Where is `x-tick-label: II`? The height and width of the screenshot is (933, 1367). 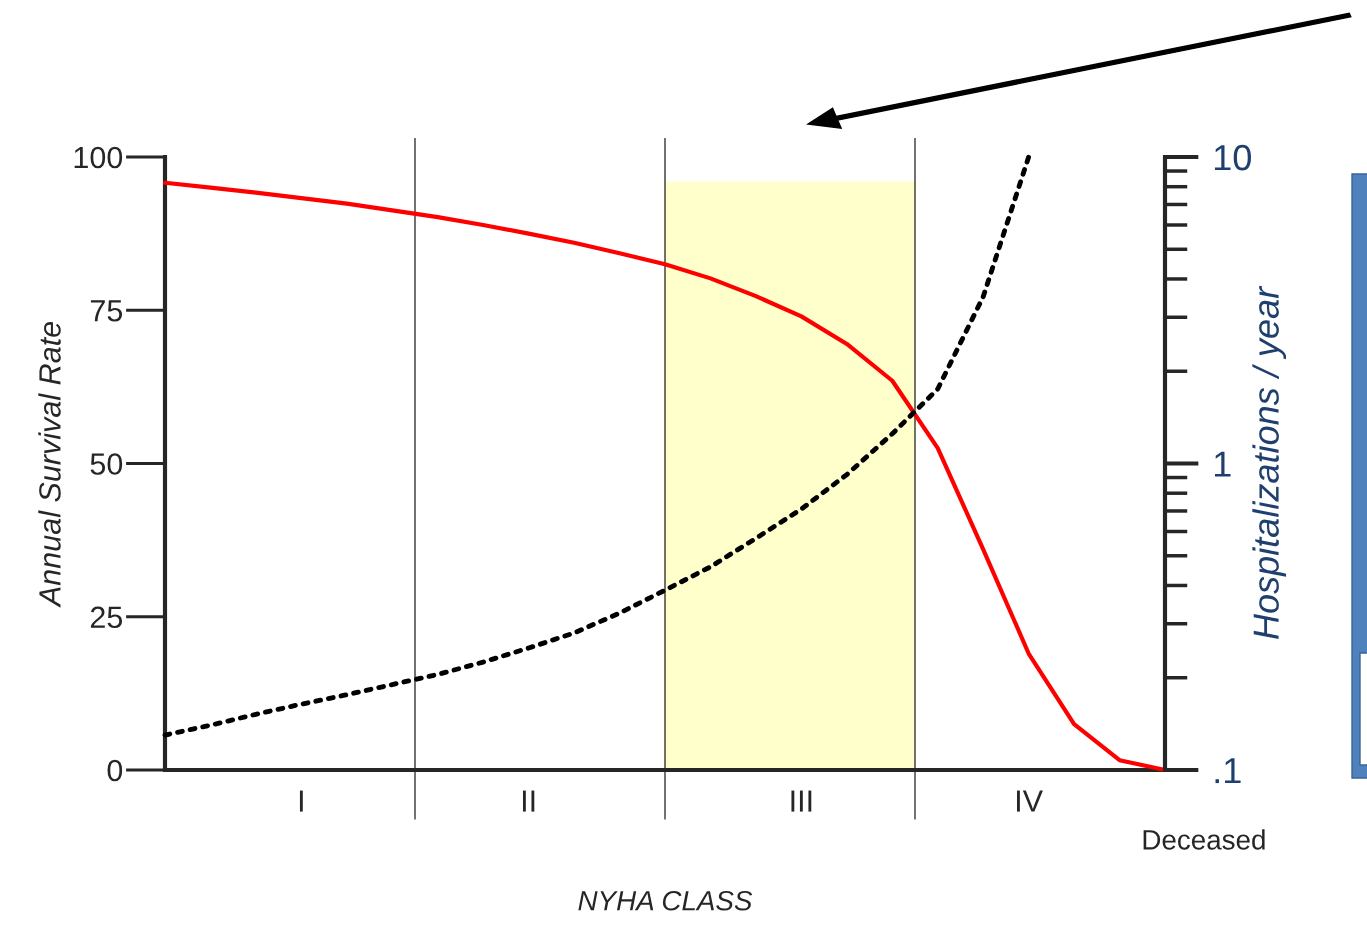 x-tick-label: II is located at coordinates (528, 801).